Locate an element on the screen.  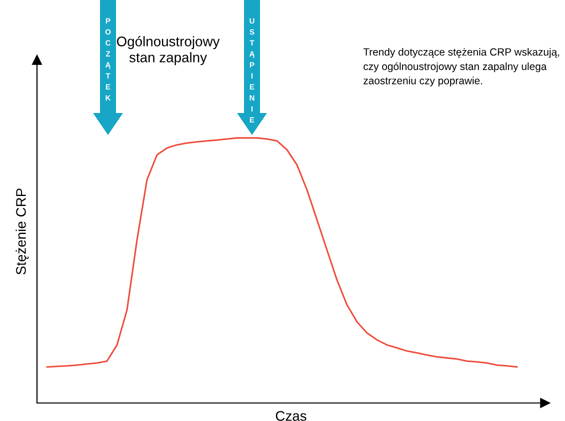
y-axis-title: Stężenie CRP is located at coordinates (22, 231).